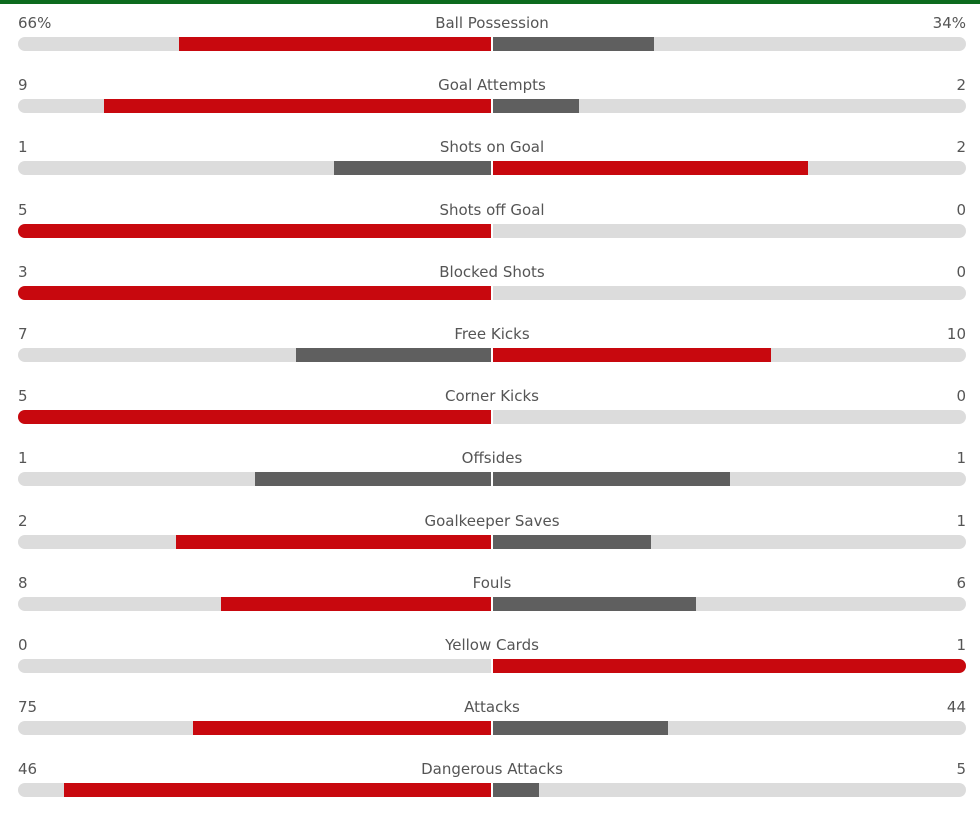 The height and width of the screenshot is (820, 980). What do you see at coordinates (492, 147) in the screenshot?
I see `stat-name: Shots on Goal` at bounding box center [492, 147].